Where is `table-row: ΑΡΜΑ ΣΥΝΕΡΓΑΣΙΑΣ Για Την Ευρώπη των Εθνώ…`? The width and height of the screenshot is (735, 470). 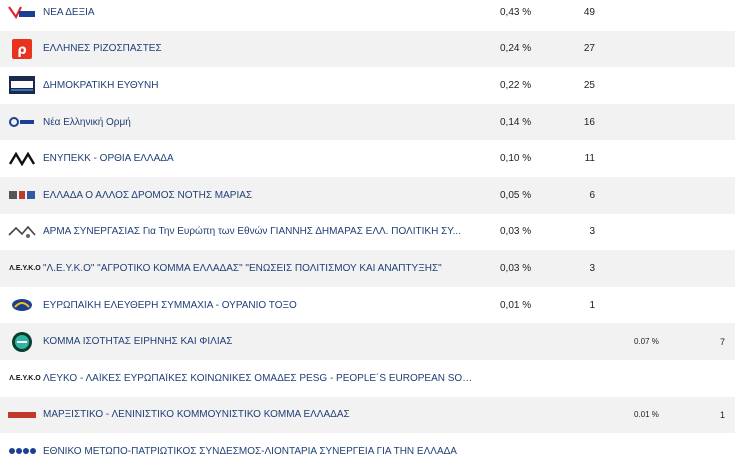 table-row: ΑΡΜΑ ΣΥΝΕΡΓΑΣΙΑΣ Για Την Ευρώπη των Εθνώ… is located at coordinates (367, 232).